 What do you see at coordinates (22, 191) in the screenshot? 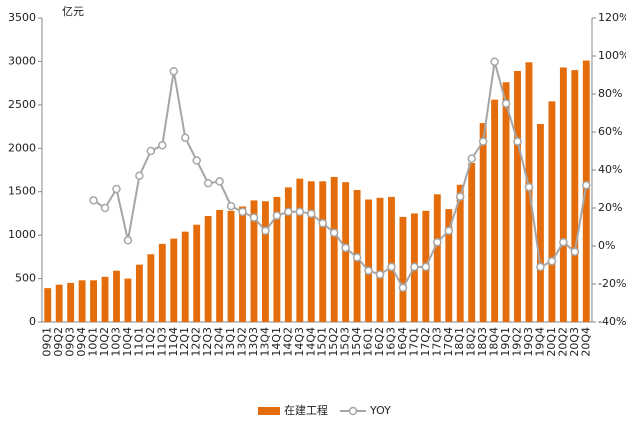
I see `y-tick-label: 1500` at bounding box center [22, 191].